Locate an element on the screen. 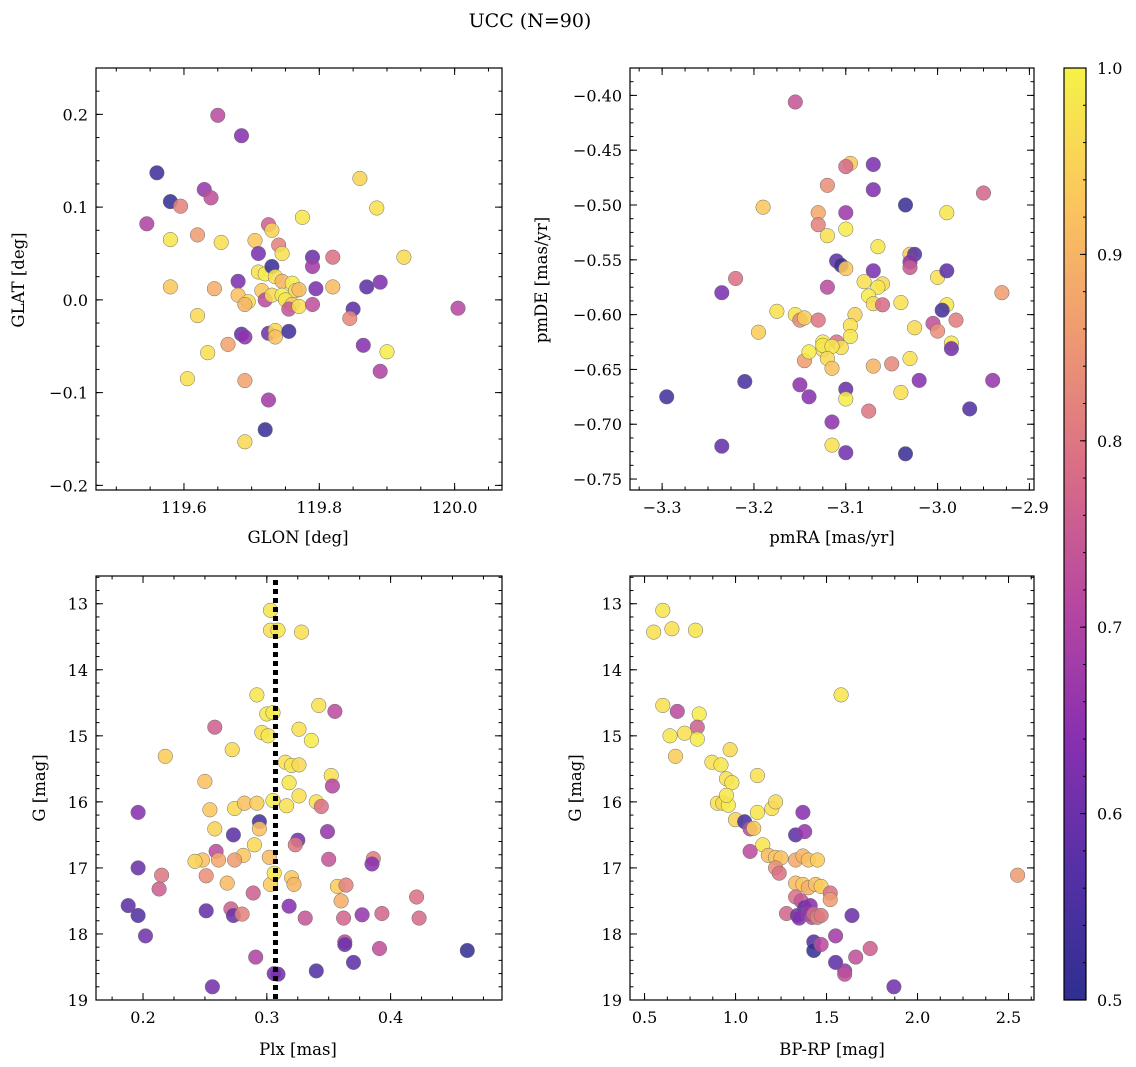 Image resolution: width=1136 pixels, height=1067 pixels. figure-title: UCC (N=90) is located at coordinates (530, 21).